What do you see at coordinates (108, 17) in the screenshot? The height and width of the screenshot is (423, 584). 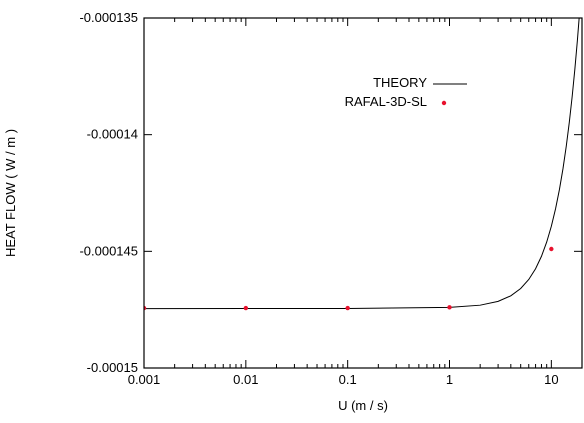 I see `y-tick-label: -0.000135` at bounding box center [108, 17].